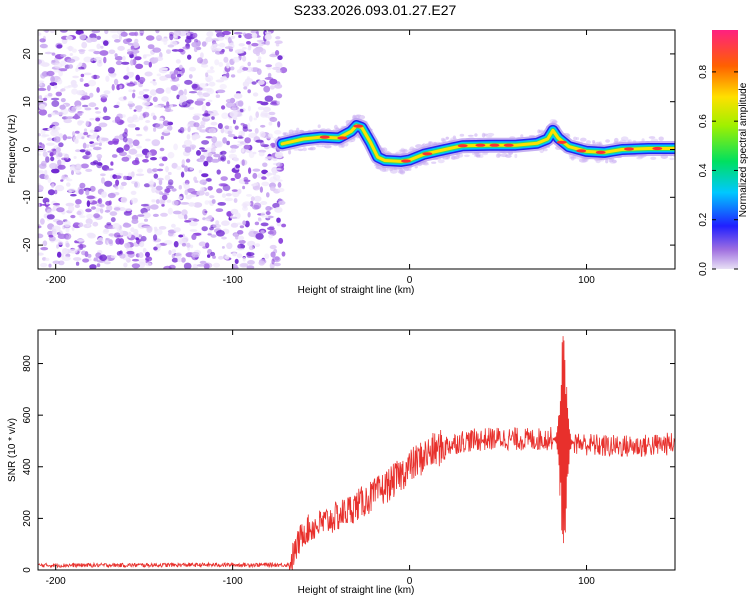 Image resolution: width=750 pixels, height=605 pixels. I want to click on colorbar-tick-label: 0.4, so click(703, 170).